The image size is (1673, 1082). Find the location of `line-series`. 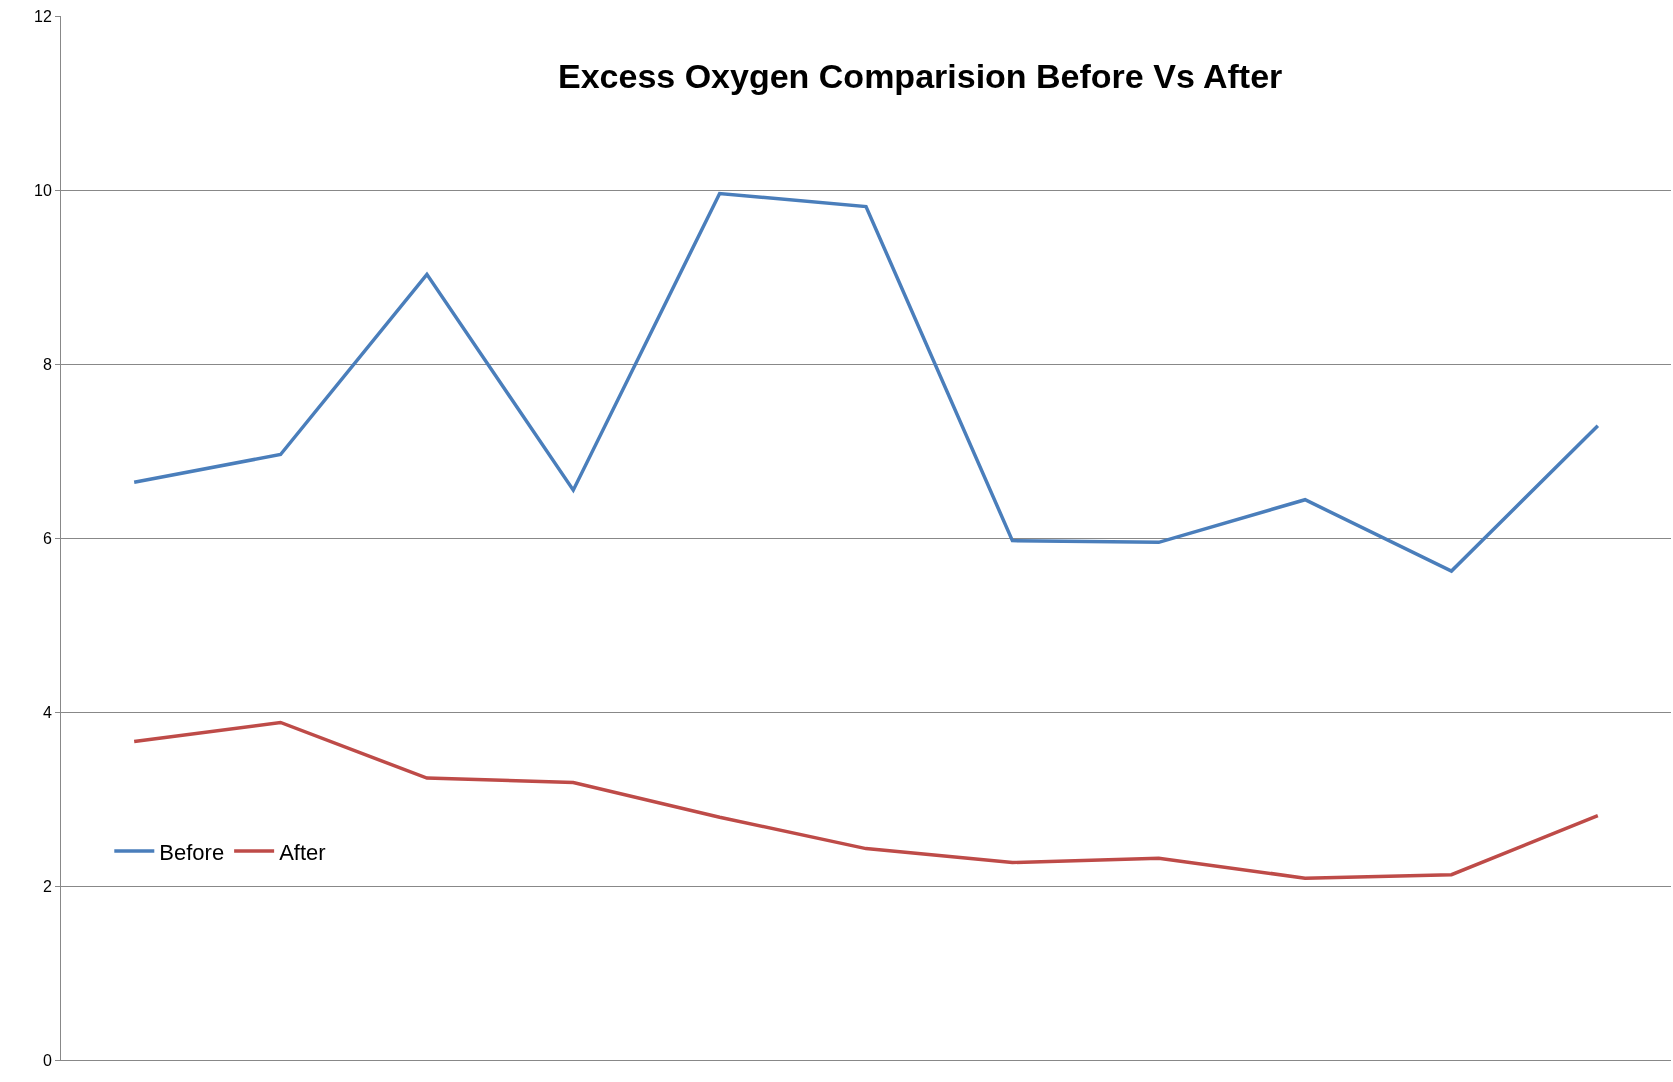

line-series is located at coordinates (866, 800).